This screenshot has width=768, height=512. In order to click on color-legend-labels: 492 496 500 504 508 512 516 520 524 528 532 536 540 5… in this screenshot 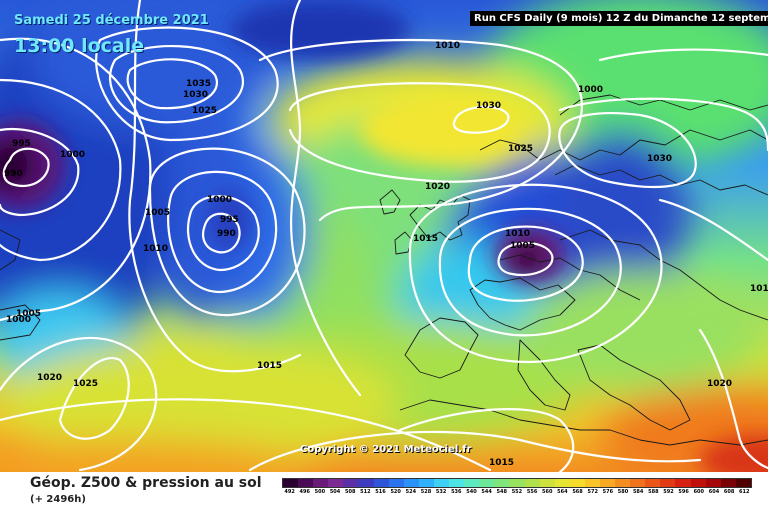, I will do `click(517, 492)`.